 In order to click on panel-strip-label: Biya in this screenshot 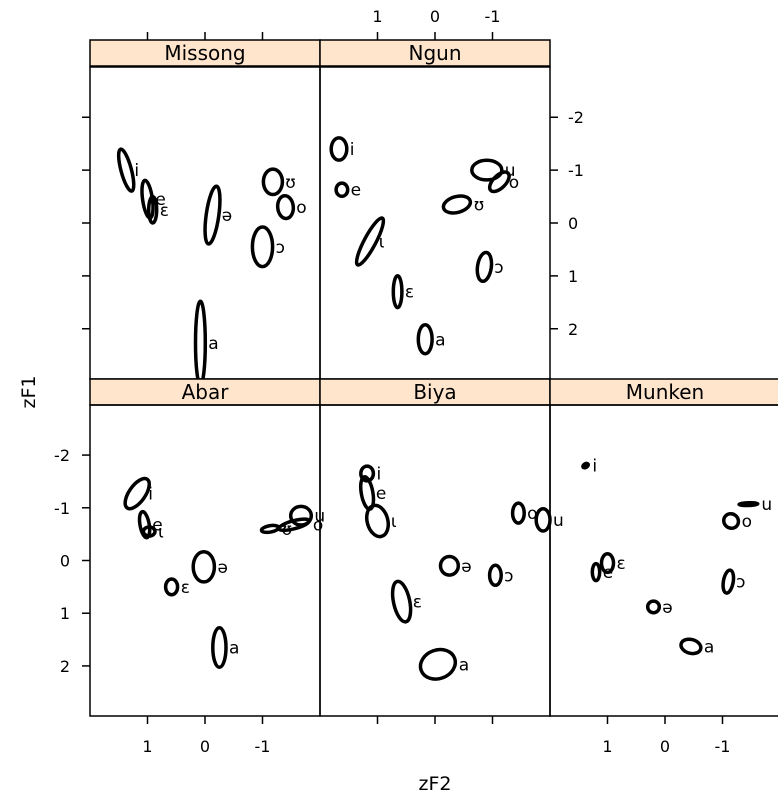, I will do `click(434, 392)`.